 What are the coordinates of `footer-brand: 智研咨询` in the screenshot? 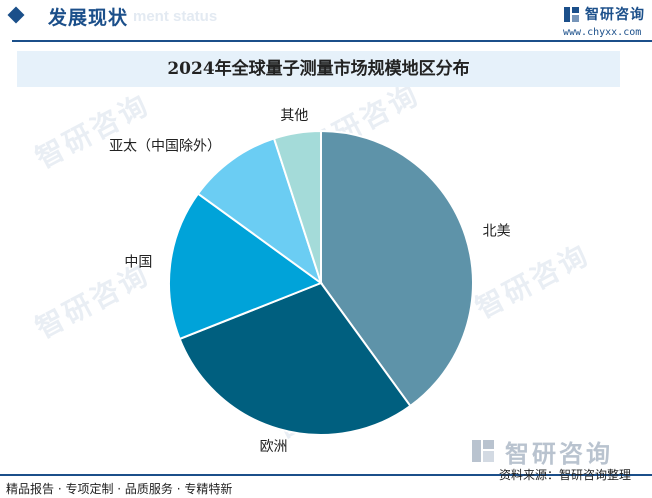 It's located at (559, 454).